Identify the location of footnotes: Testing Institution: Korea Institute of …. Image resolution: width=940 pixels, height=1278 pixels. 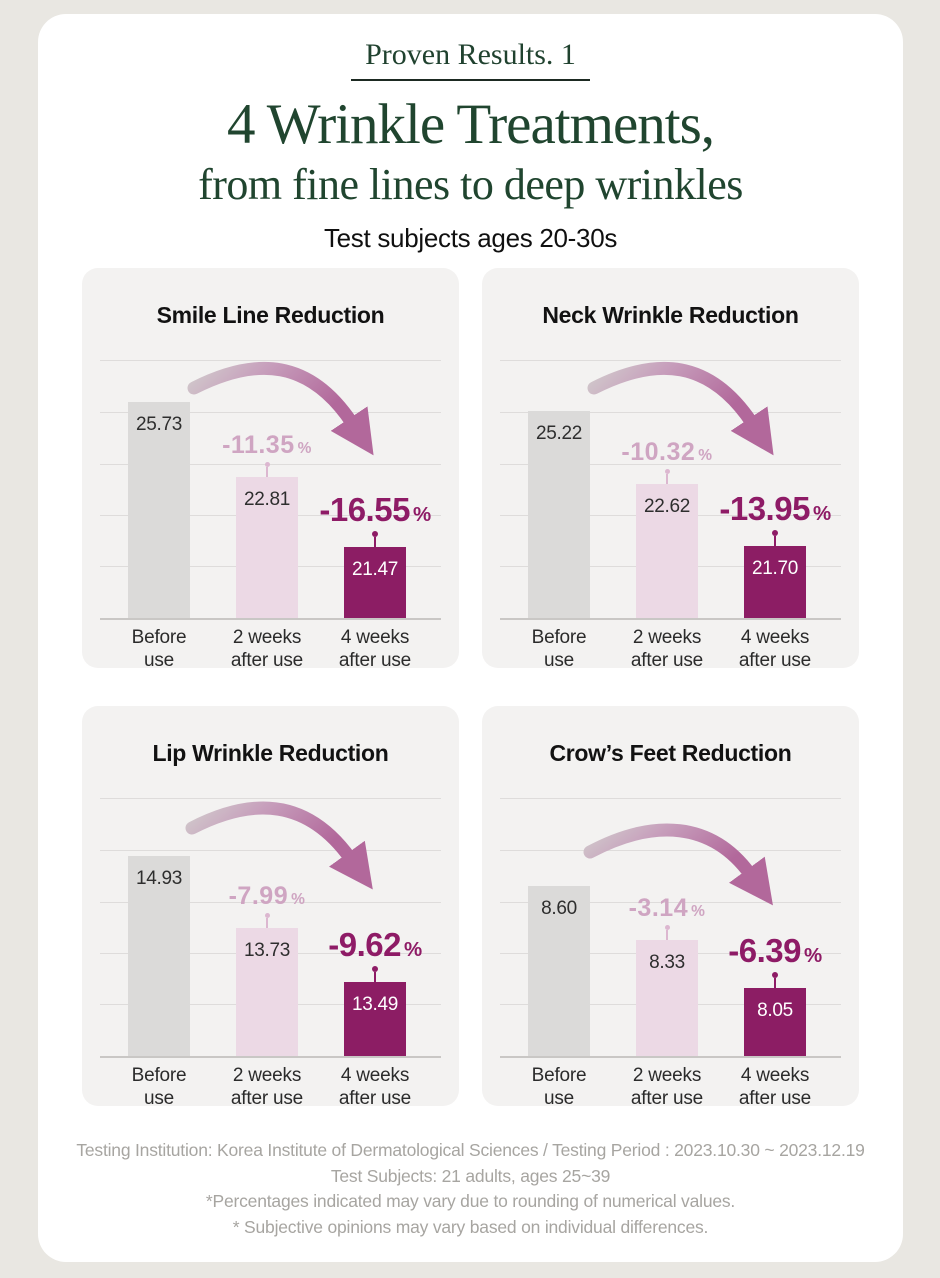
(470, 1189).